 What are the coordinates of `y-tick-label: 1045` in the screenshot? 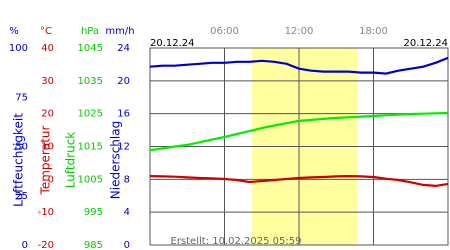 It's located at (90, 48).